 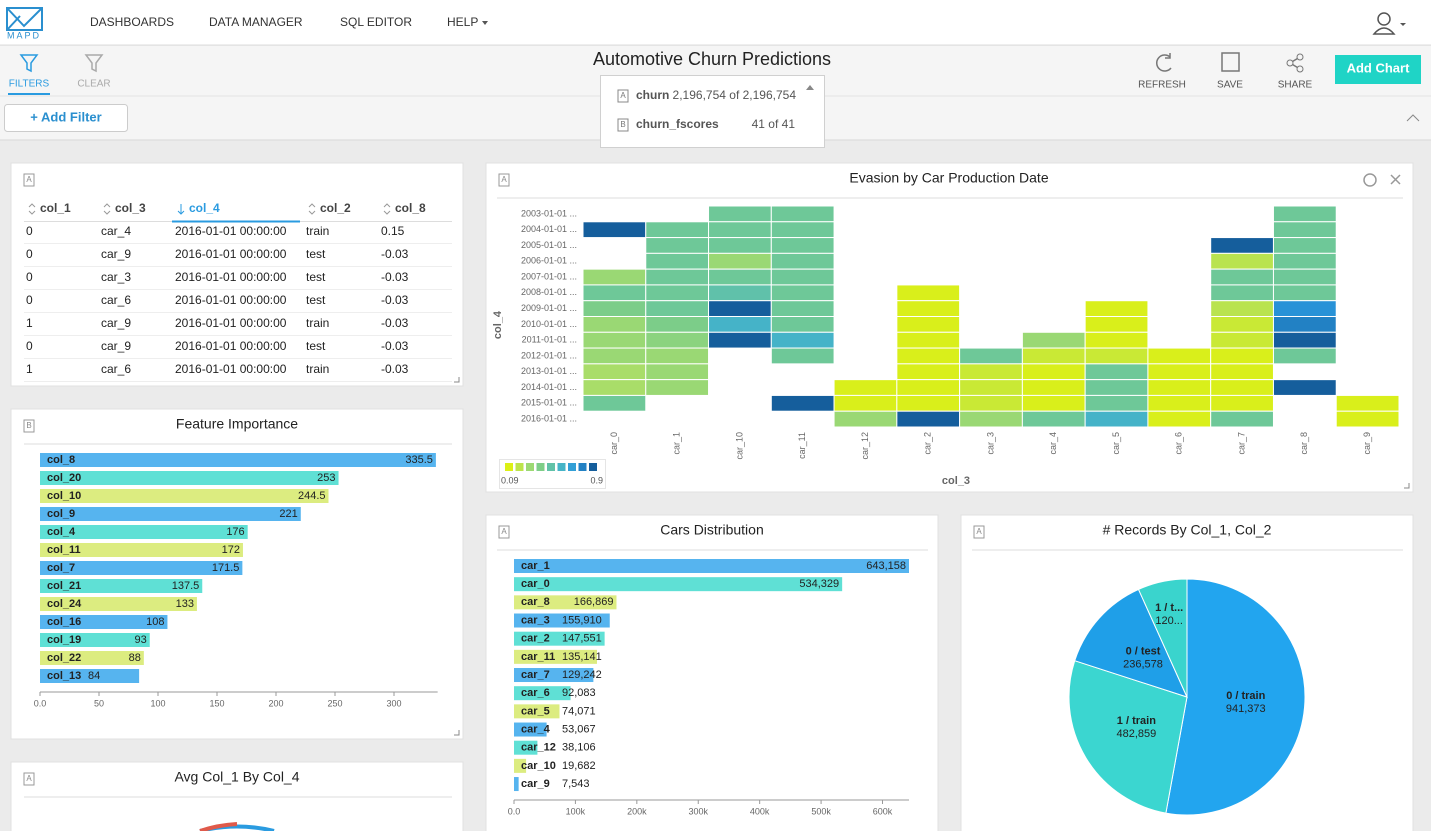 I want to click on add-chart-button, so click(x=1378, y=69).